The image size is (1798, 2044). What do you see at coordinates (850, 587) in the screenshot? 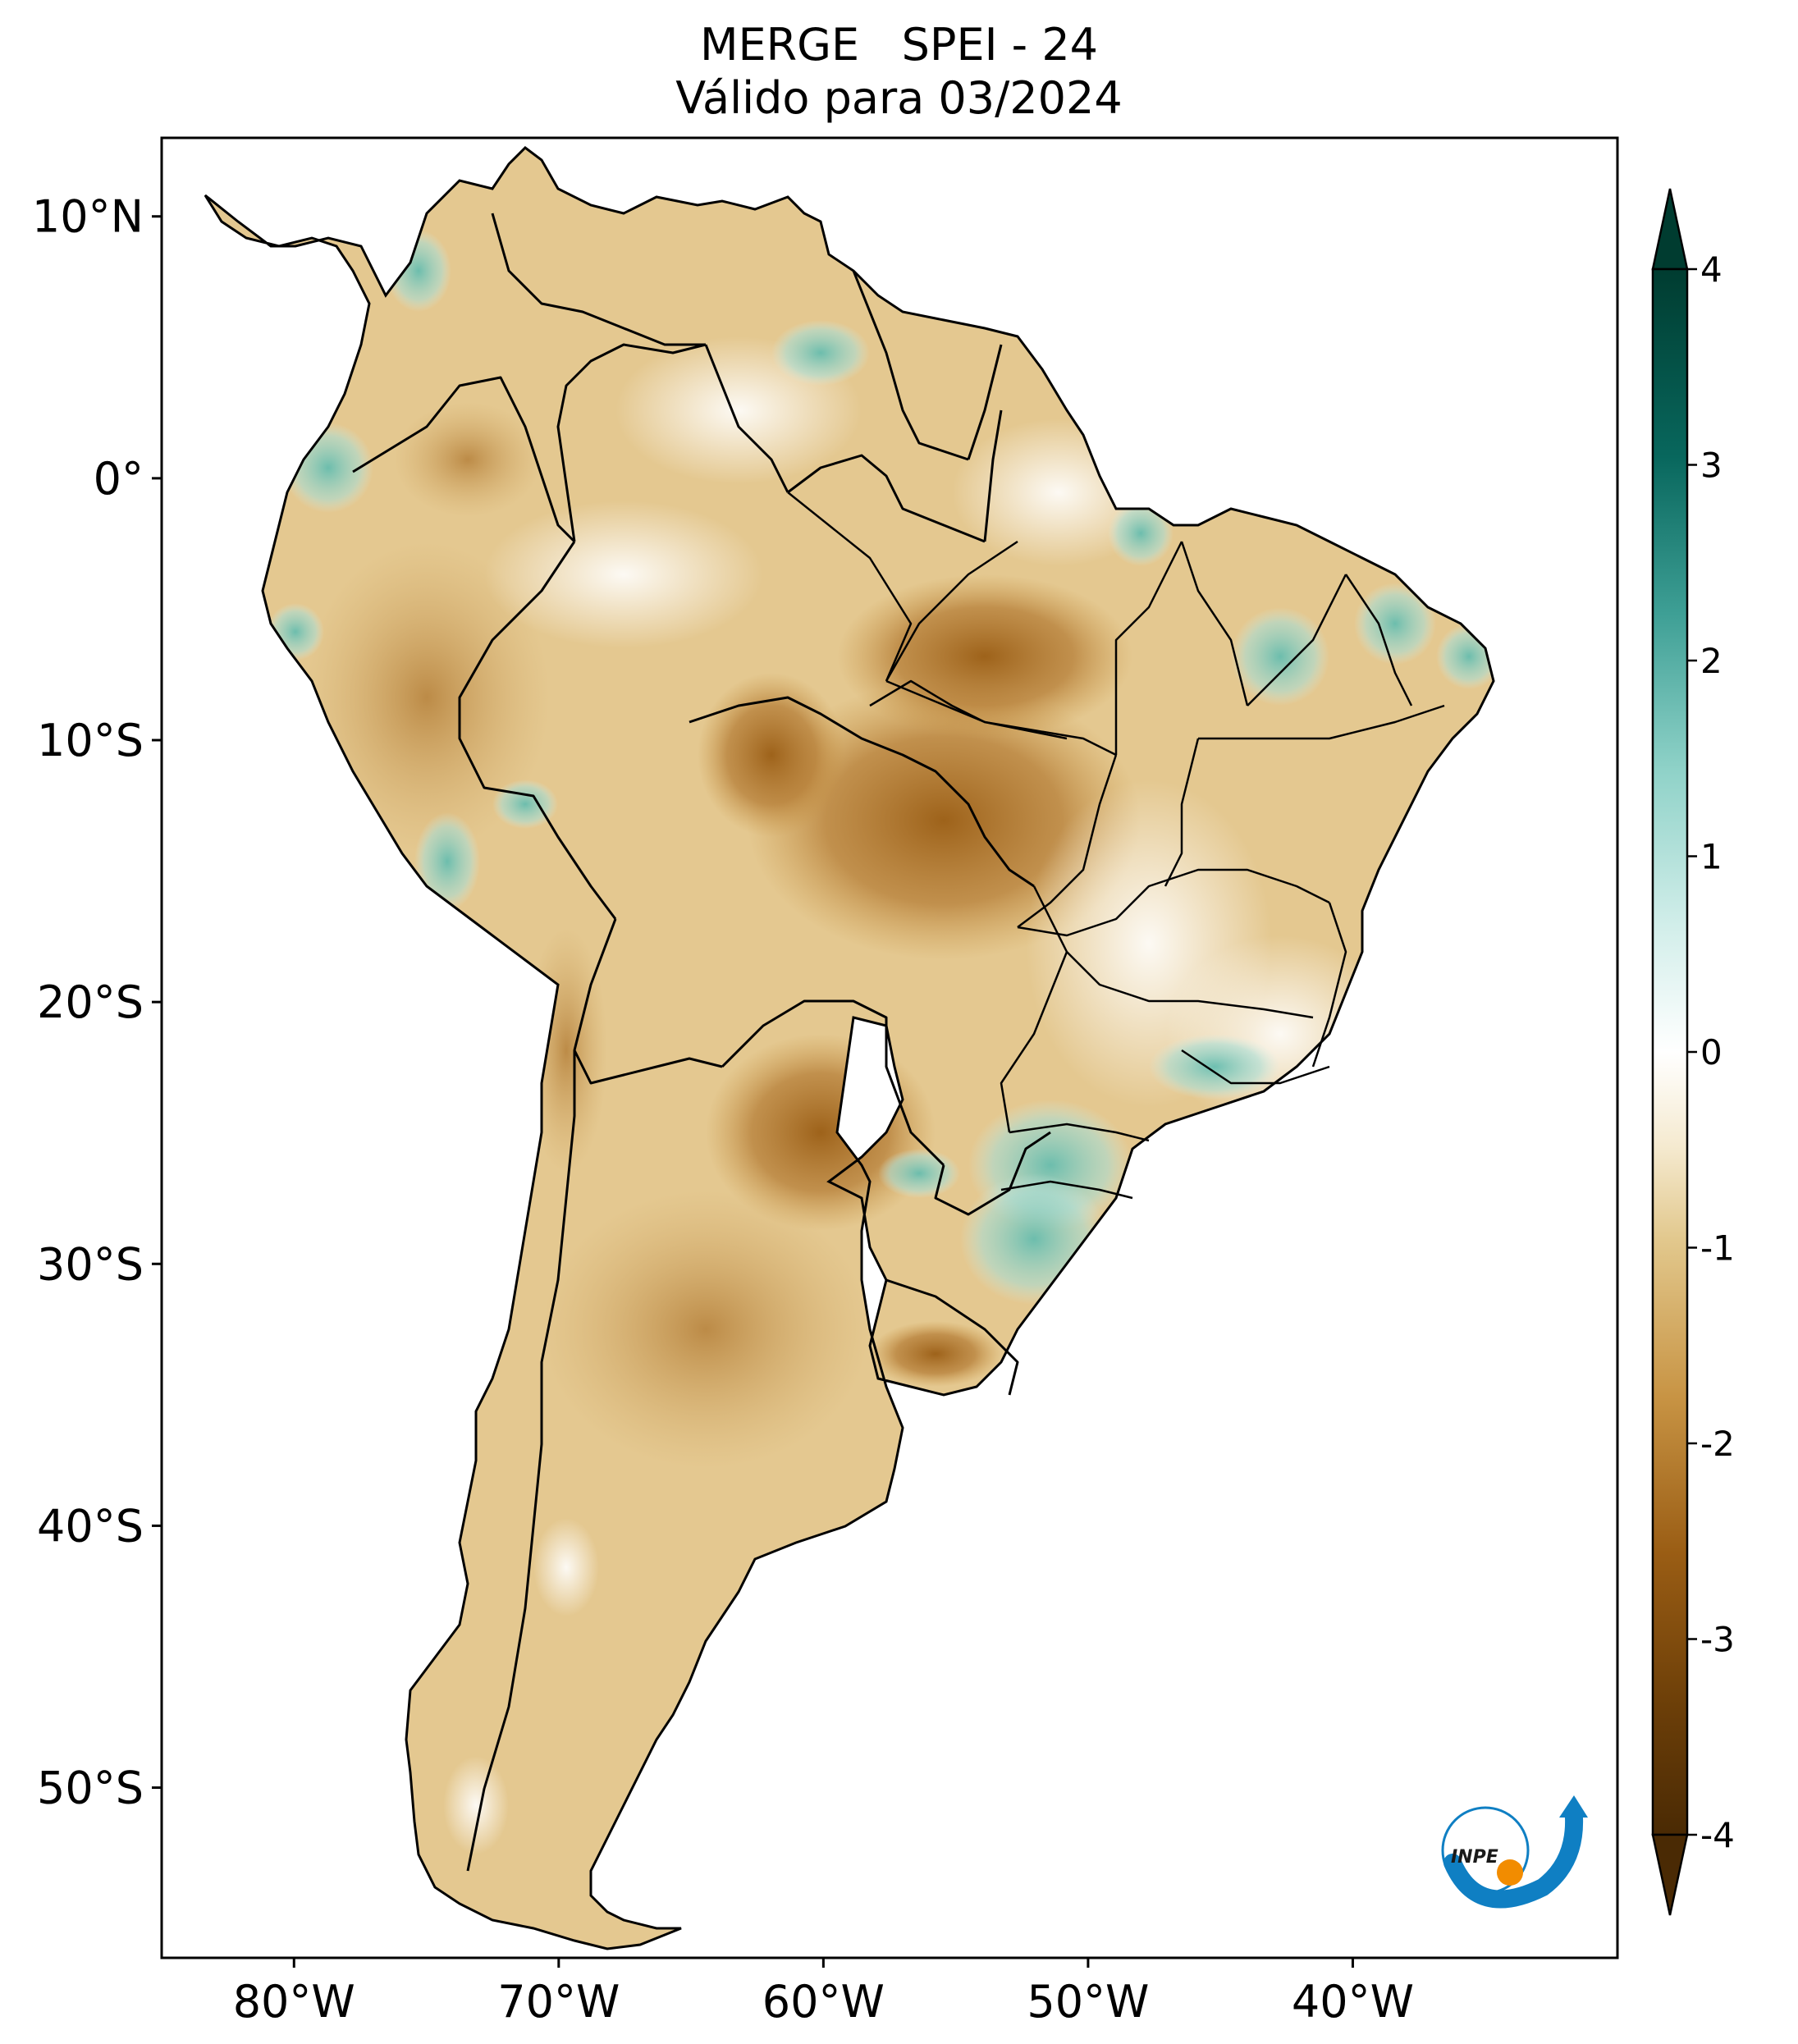
I see `border-amazonas-roraima` at bounding box center [850, 587].